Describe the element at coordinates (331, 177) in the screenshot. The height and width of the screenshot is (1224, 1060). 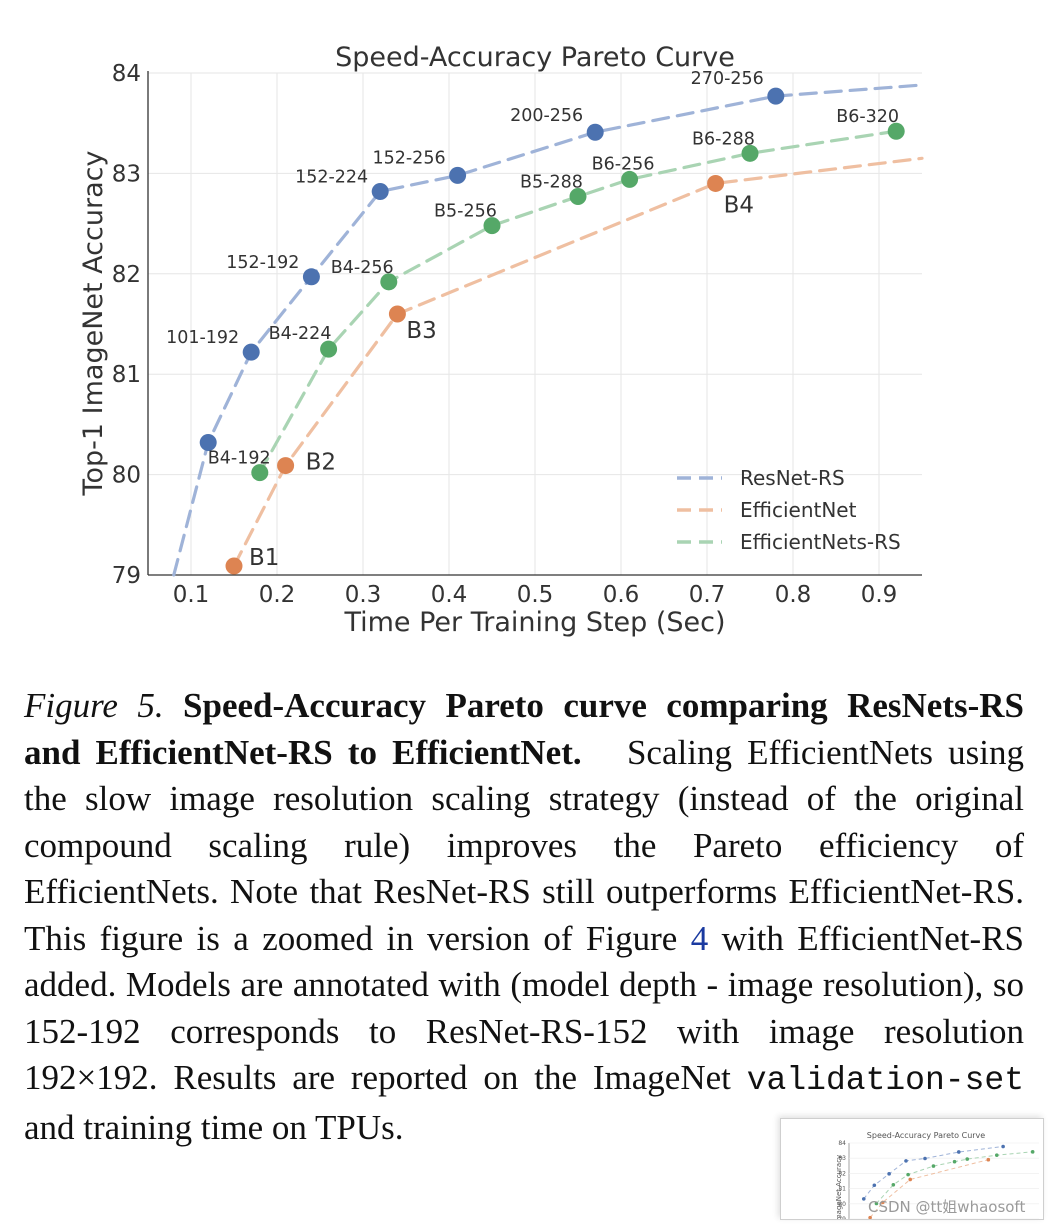
I see `point-label: 152-224` at that location.